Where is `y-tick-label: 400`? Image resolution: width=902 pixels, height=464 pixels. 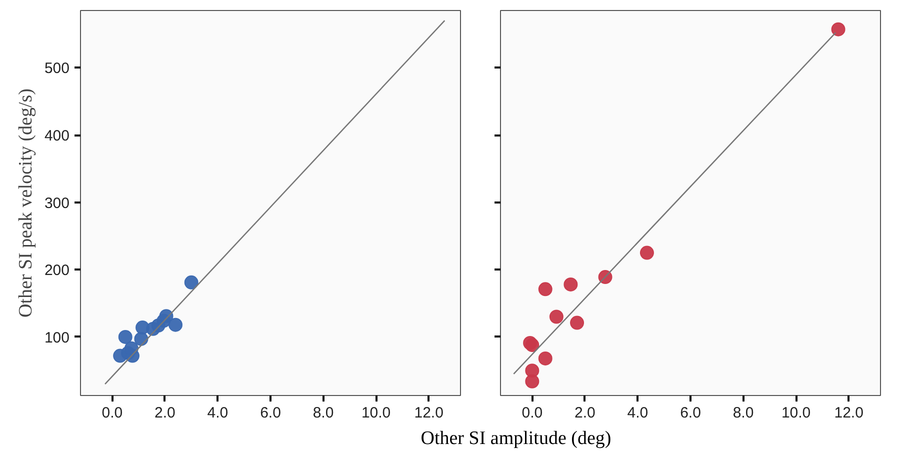 y-tick-label: 400 is located at coordinates (57, 136).